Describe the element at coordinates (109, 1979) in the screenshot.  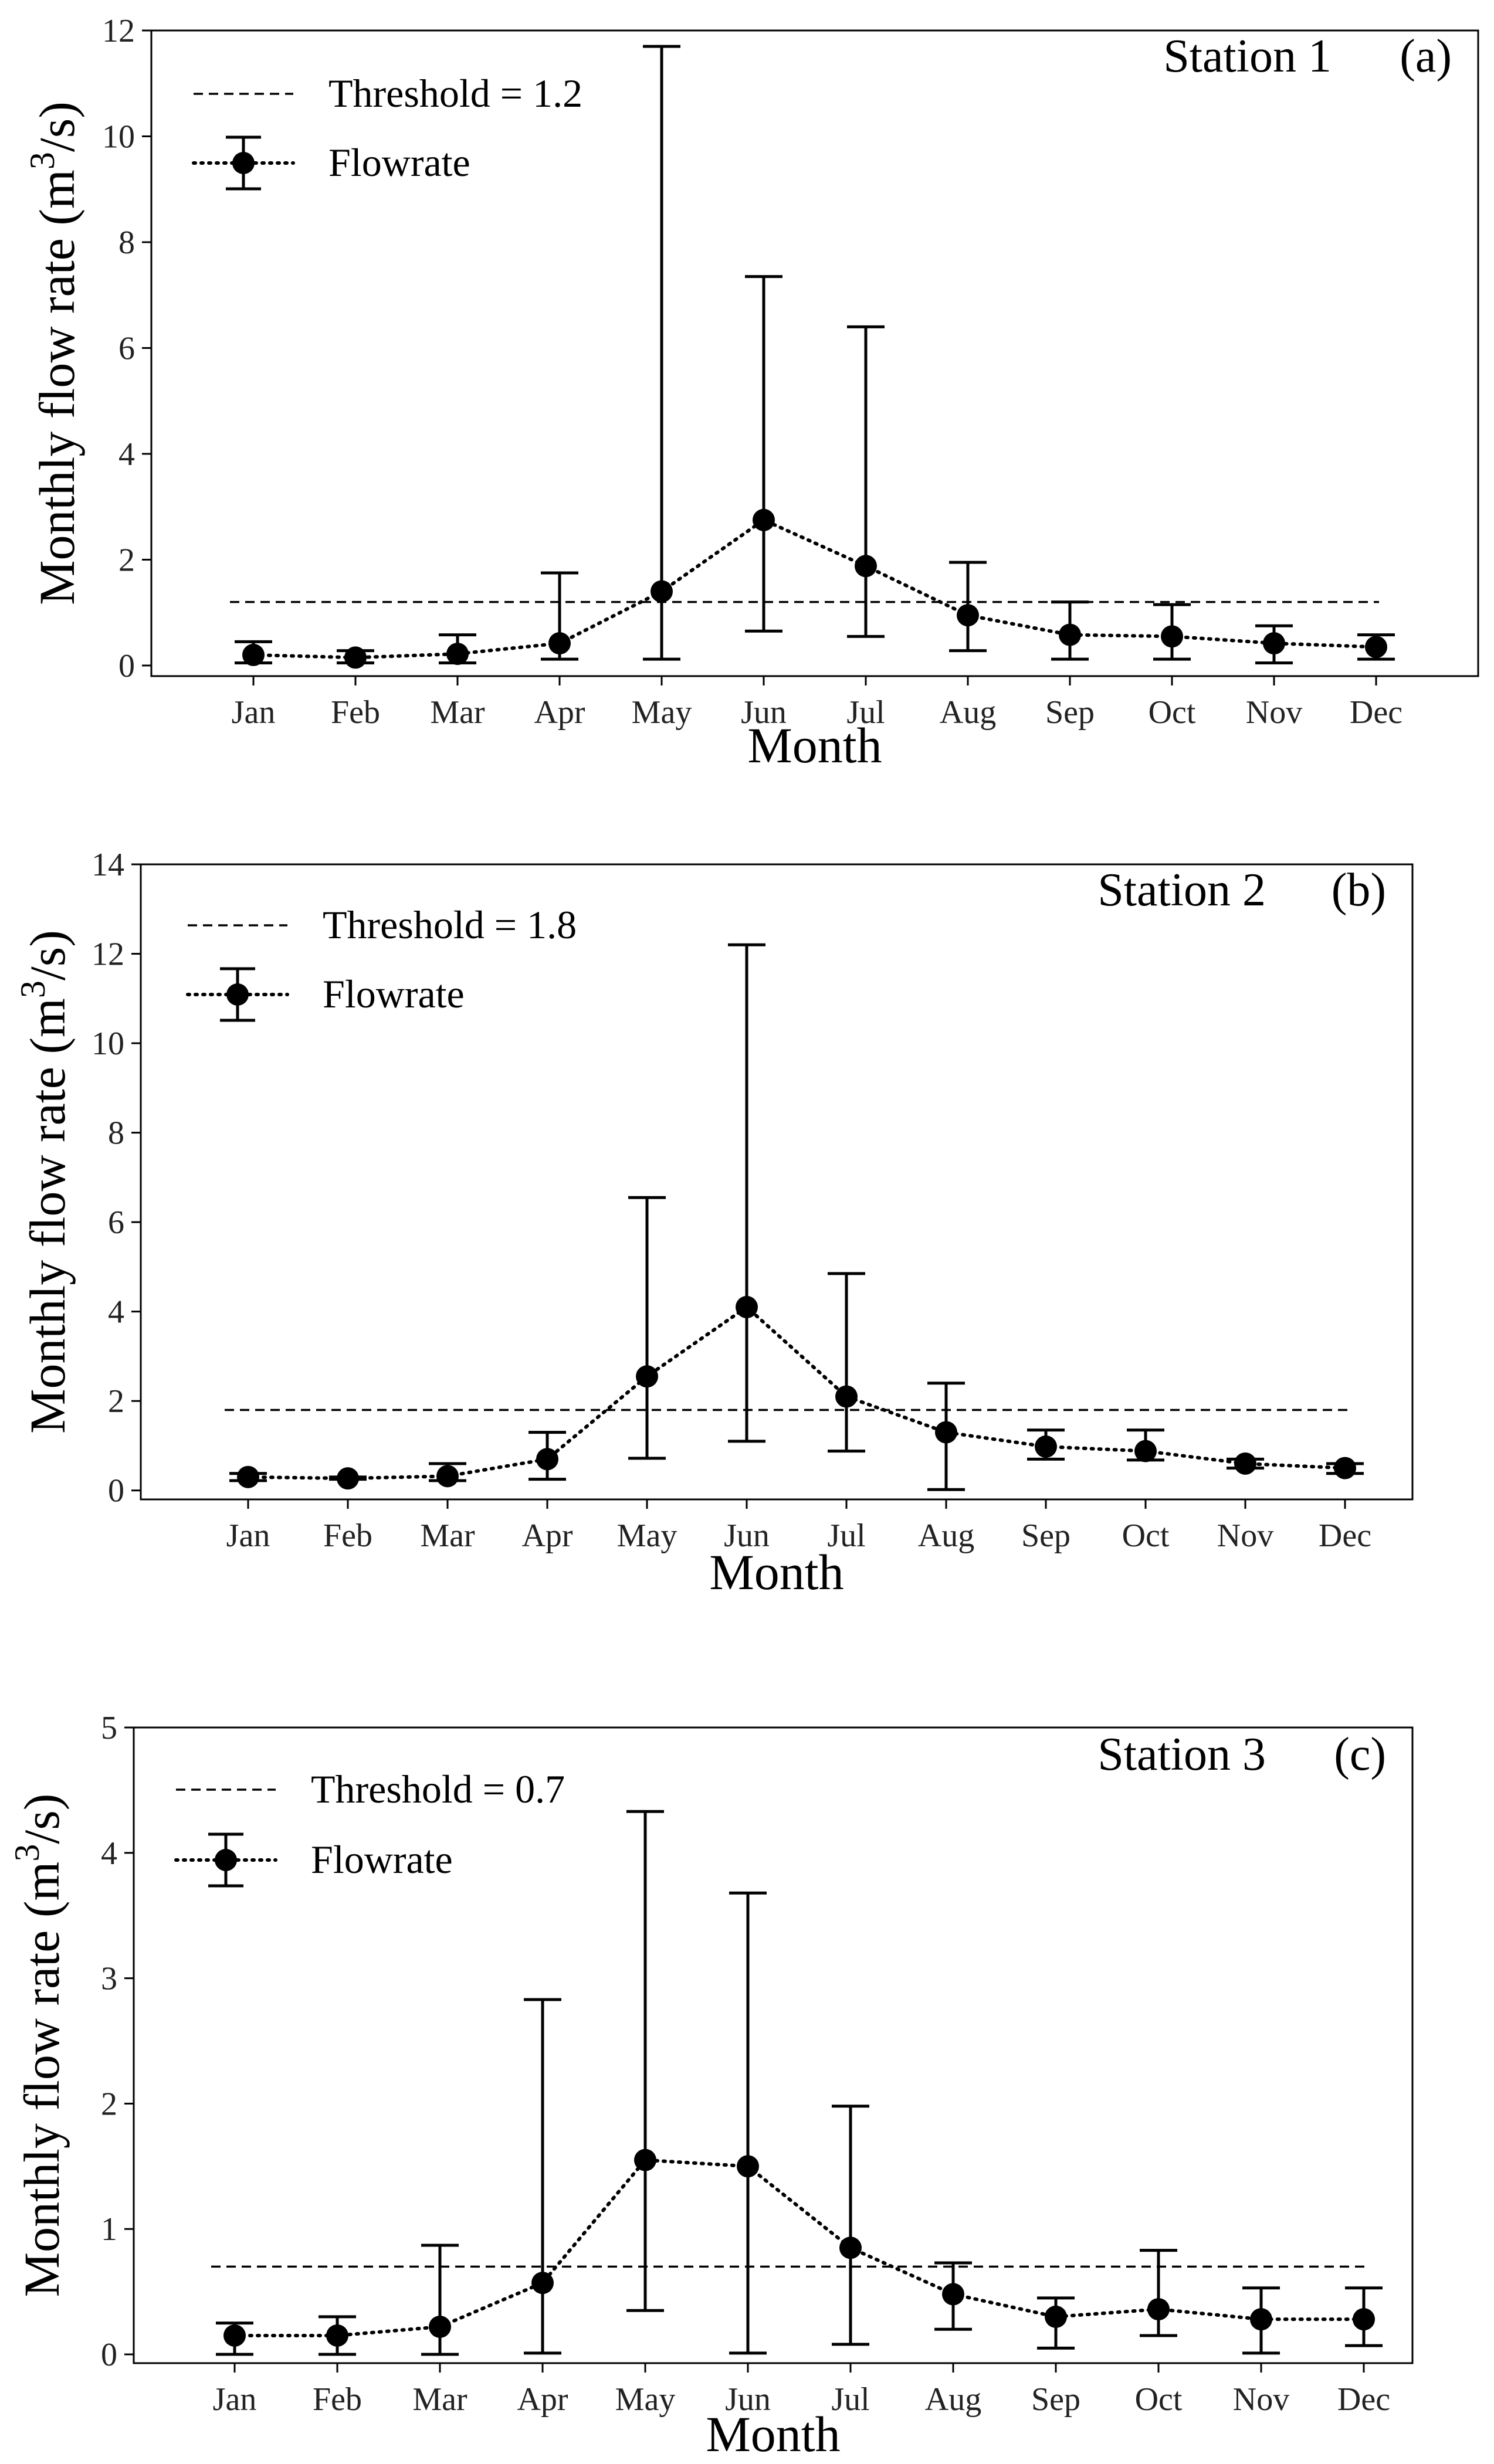
I see `y-tick-label: 3` at that location.